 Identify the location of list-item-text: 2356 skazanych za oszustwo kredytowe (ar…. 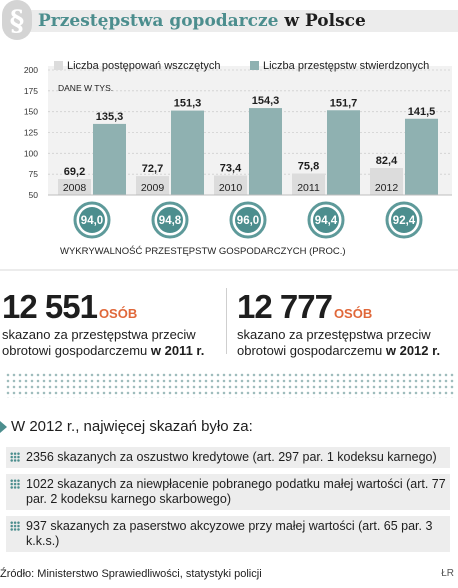
(231, 457).